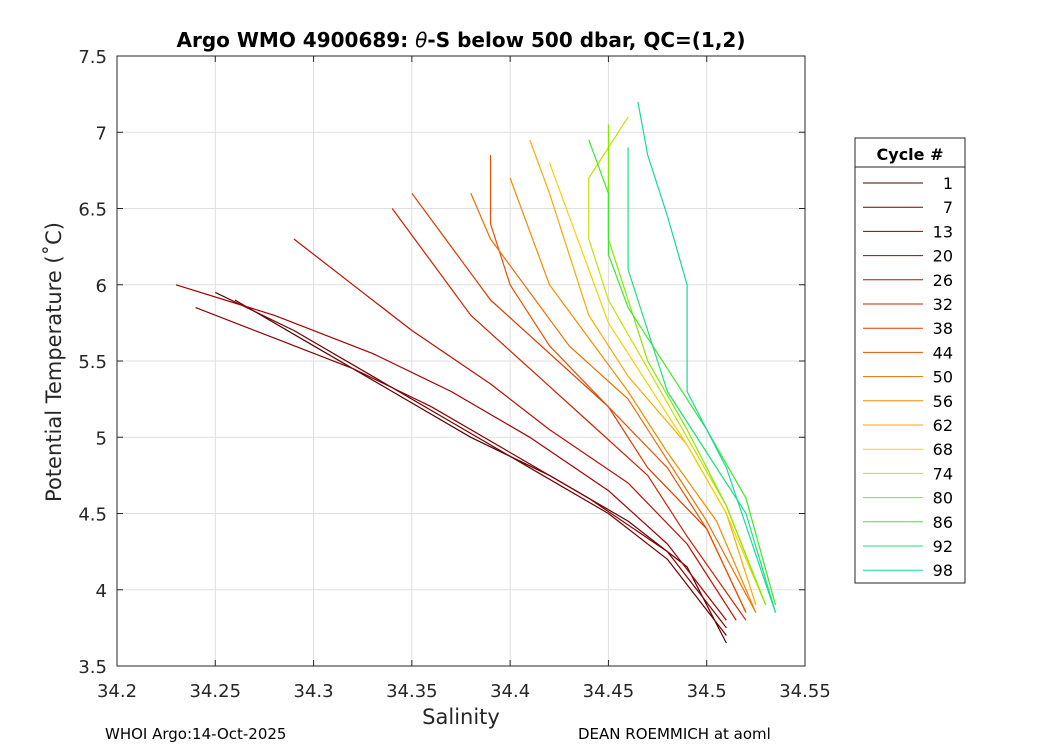  I want to click on legend-title: Cycle #, so click(910, 154).